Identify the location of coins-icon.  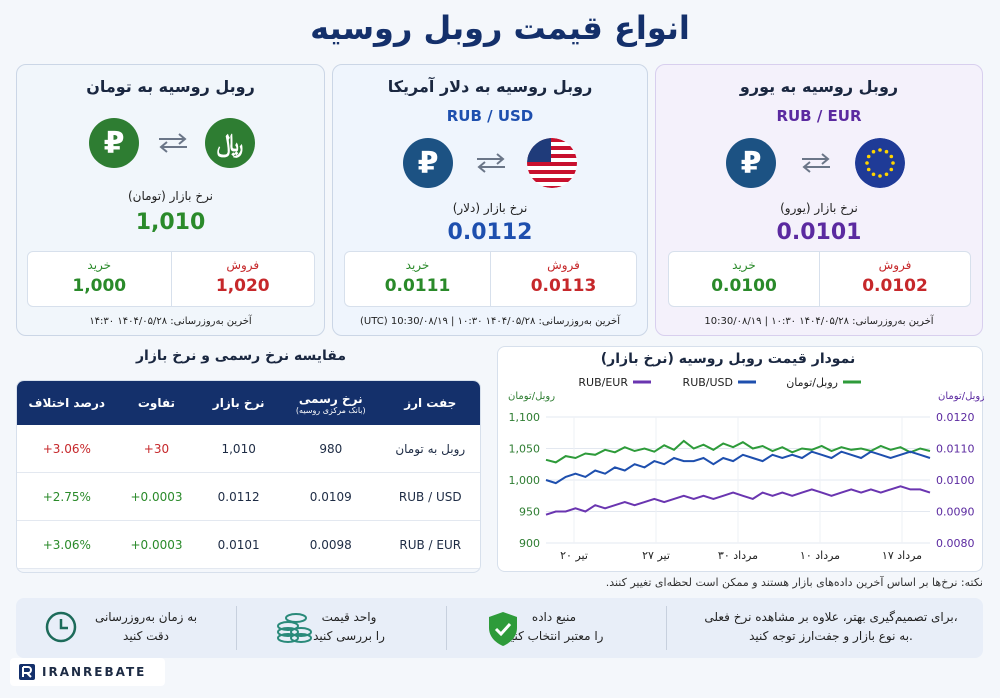
(294, 628).